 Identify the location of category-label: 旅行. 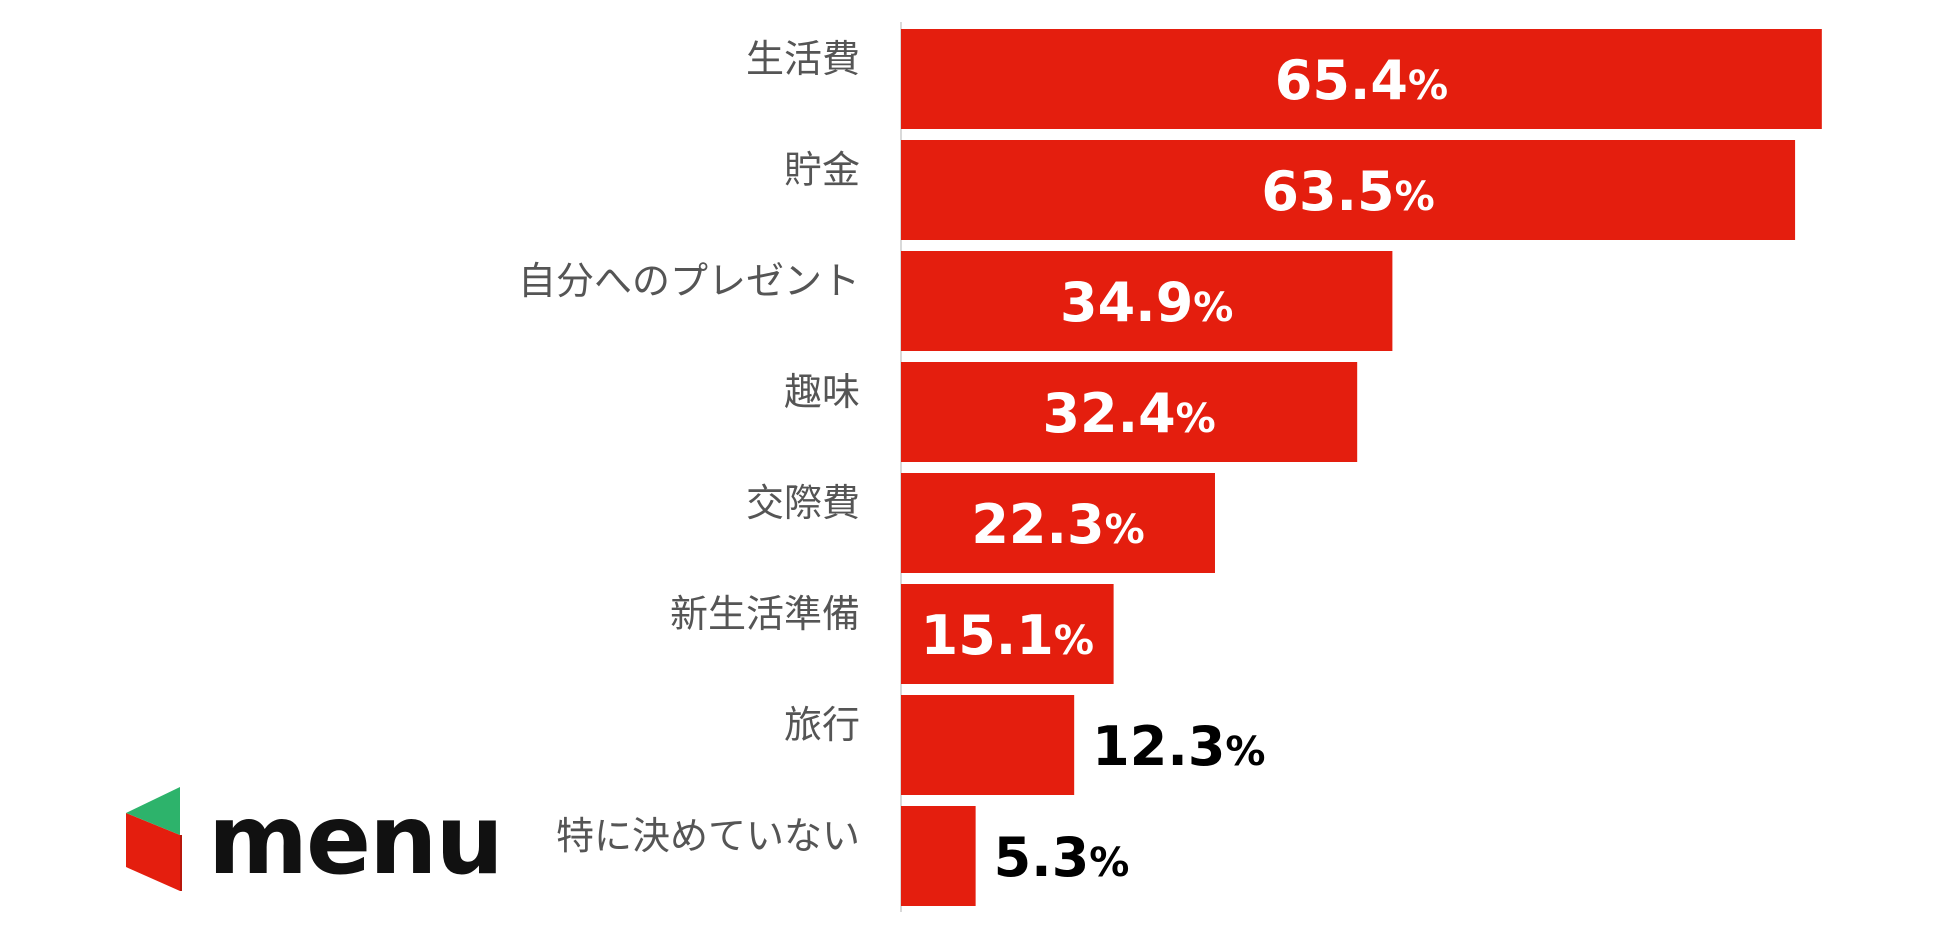
(822, 725).